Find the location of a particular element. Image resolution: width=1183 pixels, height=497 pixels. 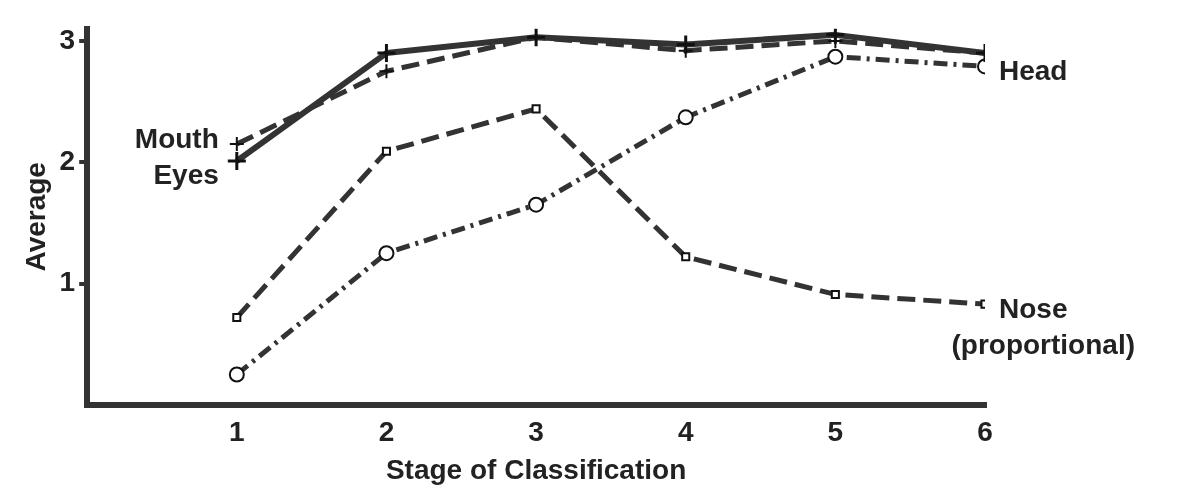

x-axis-title: Stage of Classification is located at coordinates (536, 469).